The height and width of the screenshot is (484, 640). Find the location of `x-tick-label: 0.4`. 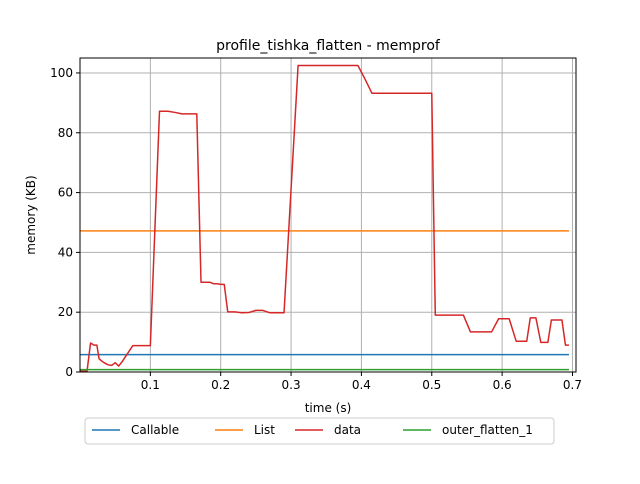

x-tick-label: 0.4 is located at coordinates (361, 385).